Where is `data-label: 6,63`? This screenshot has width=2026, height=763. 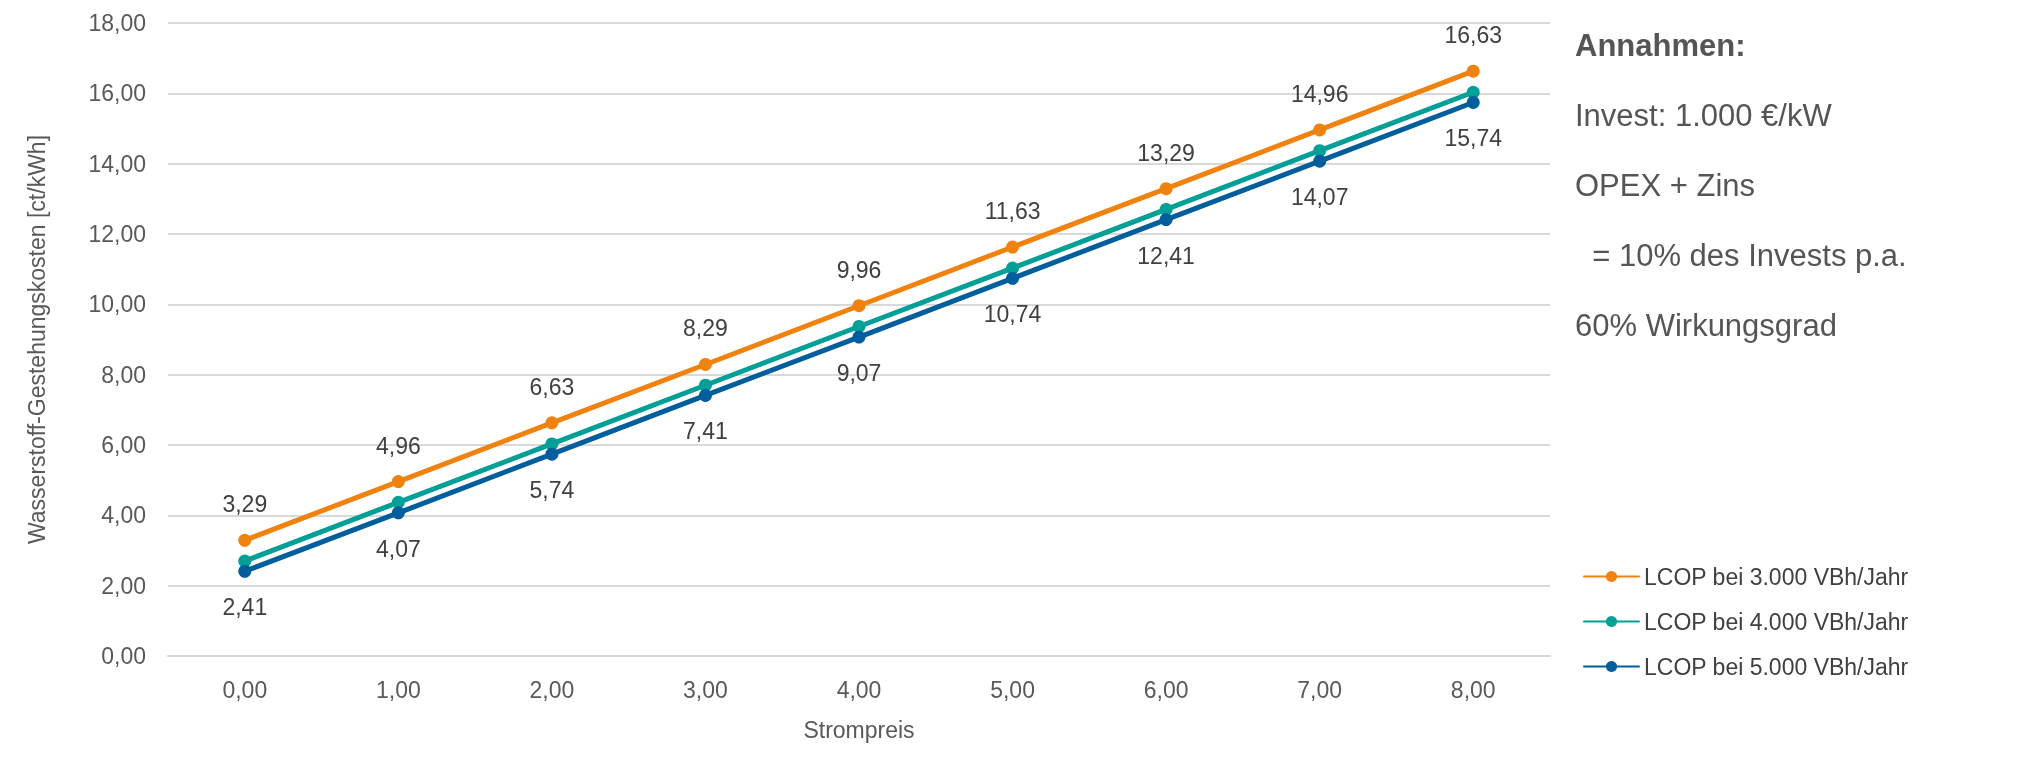 data-label: 6,63 is located at coordinates (552, 386).